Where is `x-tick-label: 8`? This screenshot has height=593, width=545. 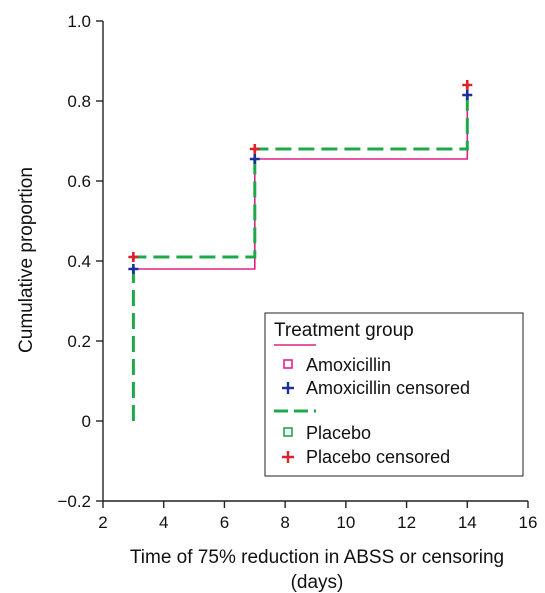 x-tick-label: 8 is located at coordinates (284, 522).